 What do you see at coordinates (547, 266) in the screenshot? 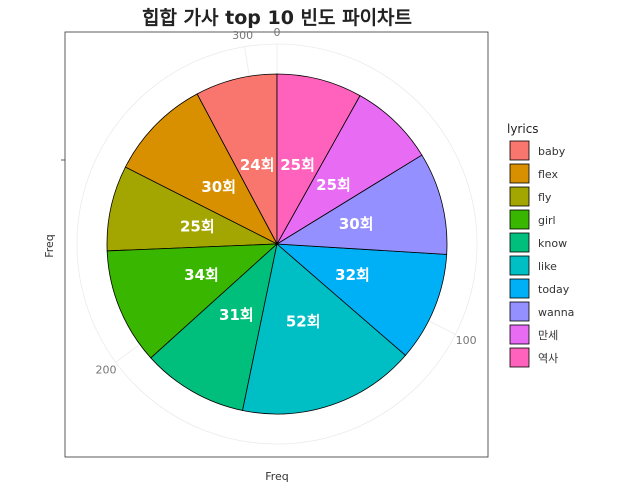
I see `legend-label: like` at bounding box center [547, 266].